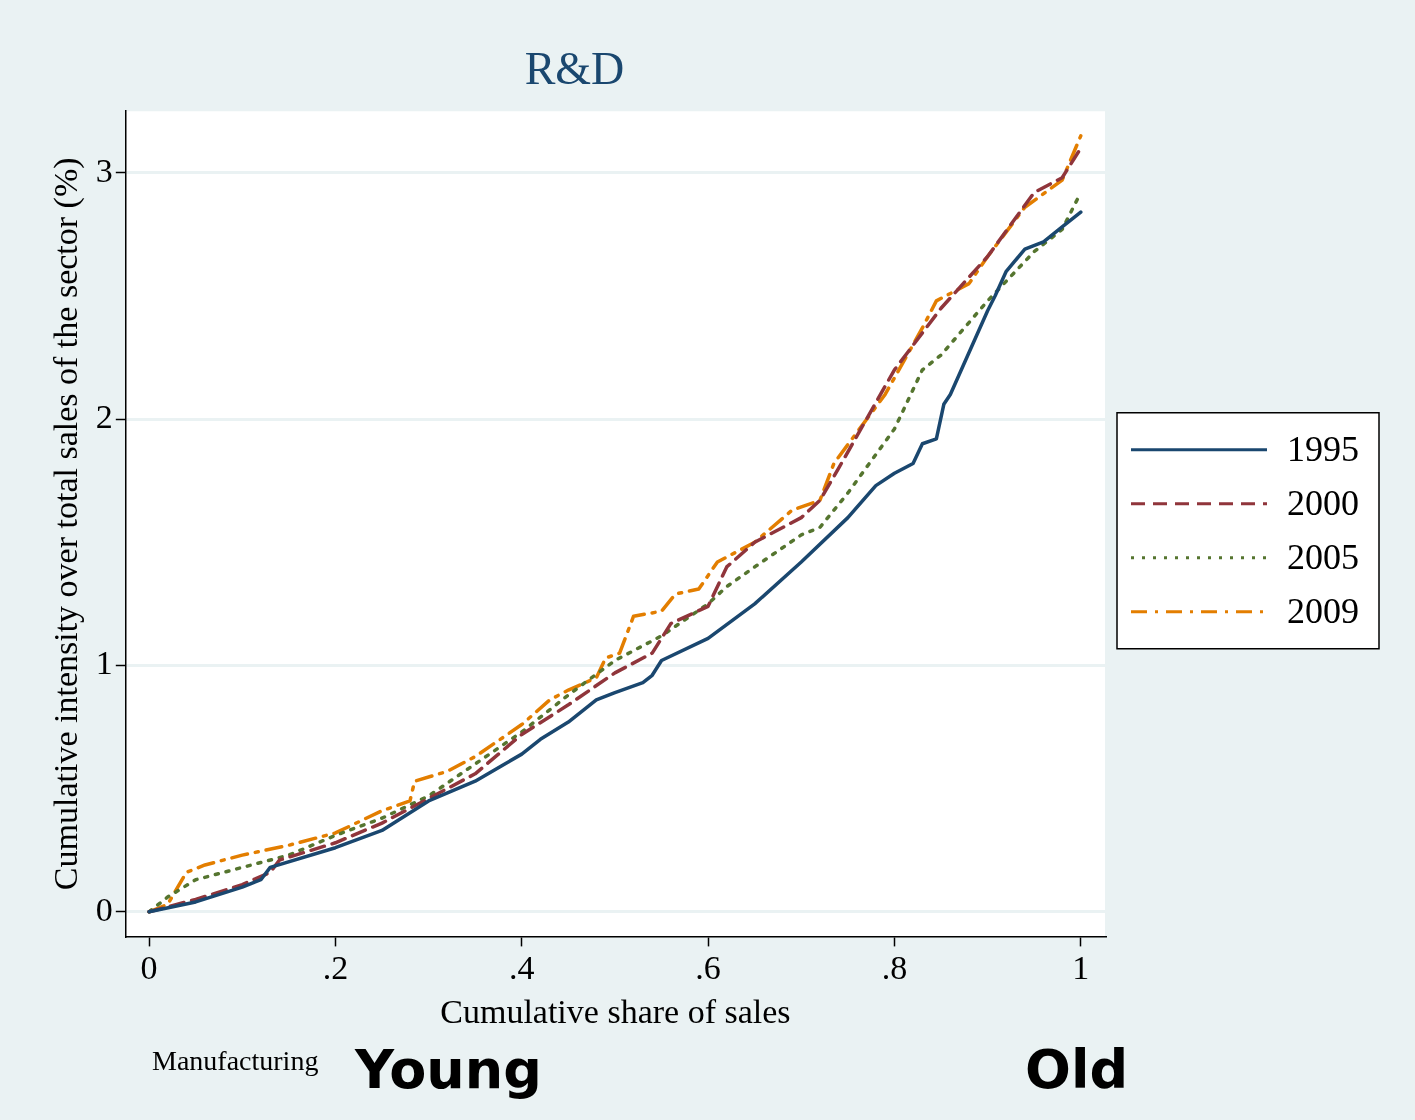  I want to click on x-tick-label: 1, so click(1081, 967).